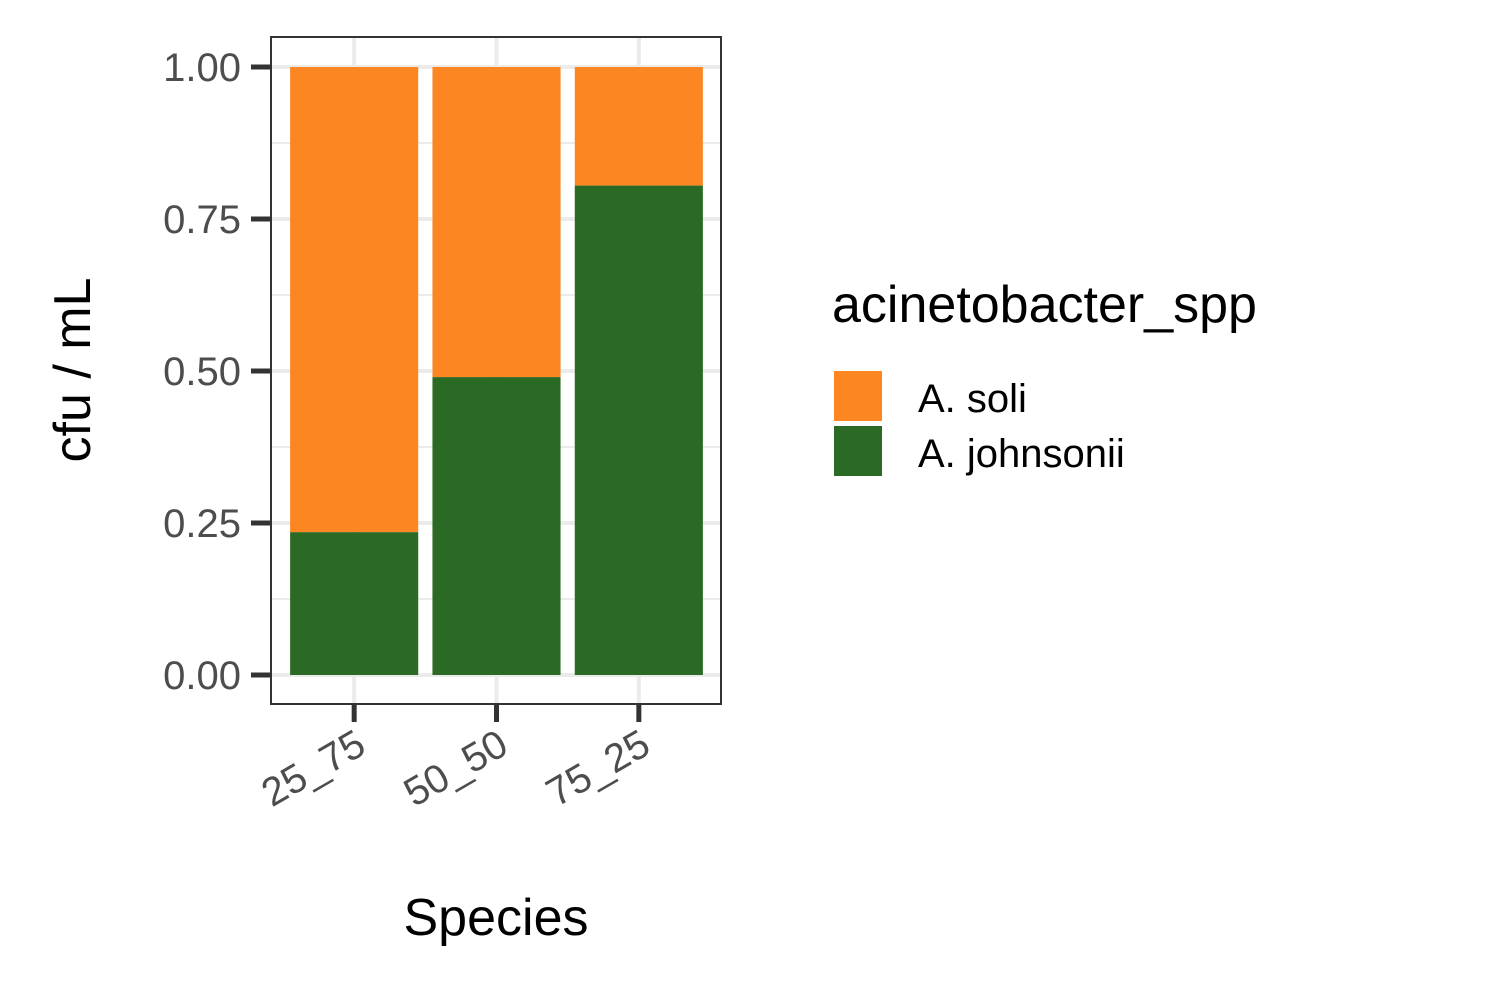  I want to click on y-tick-label: 1.00, so click(202, 68).